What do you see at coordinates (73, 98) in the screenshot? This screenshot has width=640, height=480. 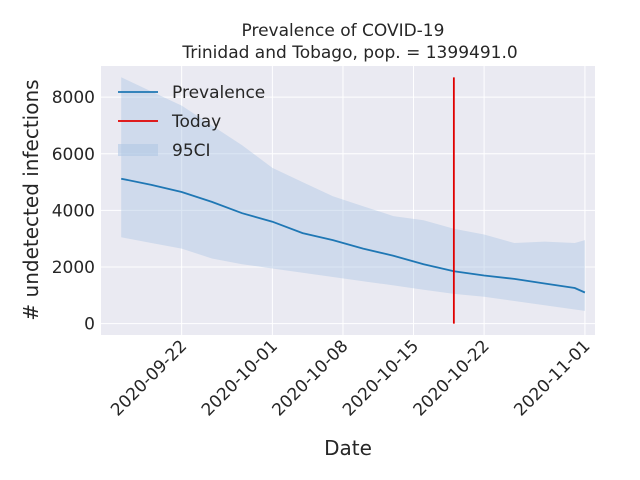 I see `y-tick-label: 8000` at bounding box center [73, 98].